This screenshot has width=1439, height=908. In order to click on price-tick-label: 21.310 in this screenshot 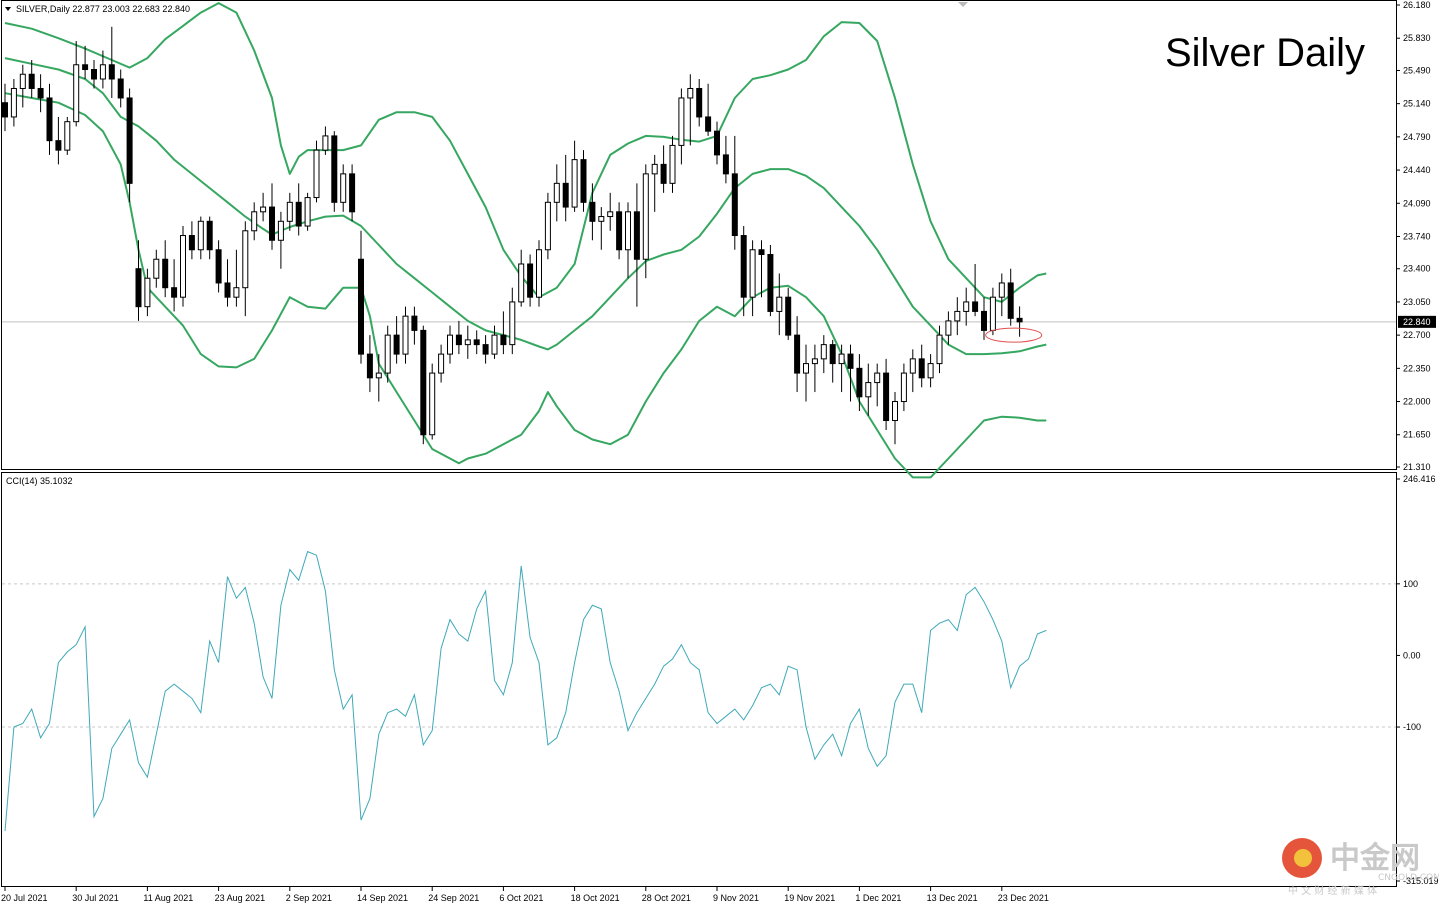, I will do `click(1417, 467)`.